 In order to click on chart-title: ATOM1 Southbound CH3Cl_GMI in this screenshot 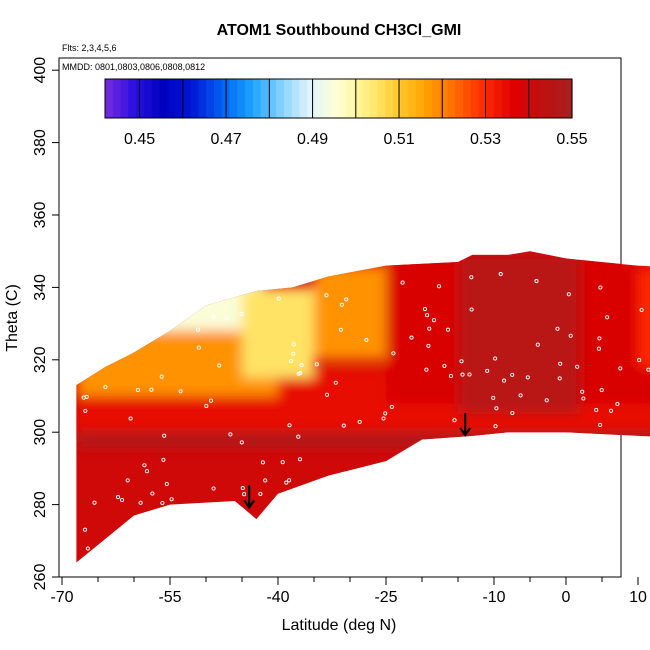, I will do `click(339, 30)`.